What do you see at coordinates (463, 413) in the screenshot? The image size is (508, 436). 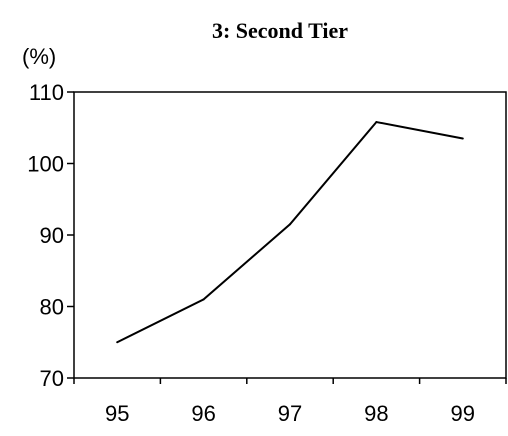 I see `x-tick-label: 99` at bounding box center [463, 413].